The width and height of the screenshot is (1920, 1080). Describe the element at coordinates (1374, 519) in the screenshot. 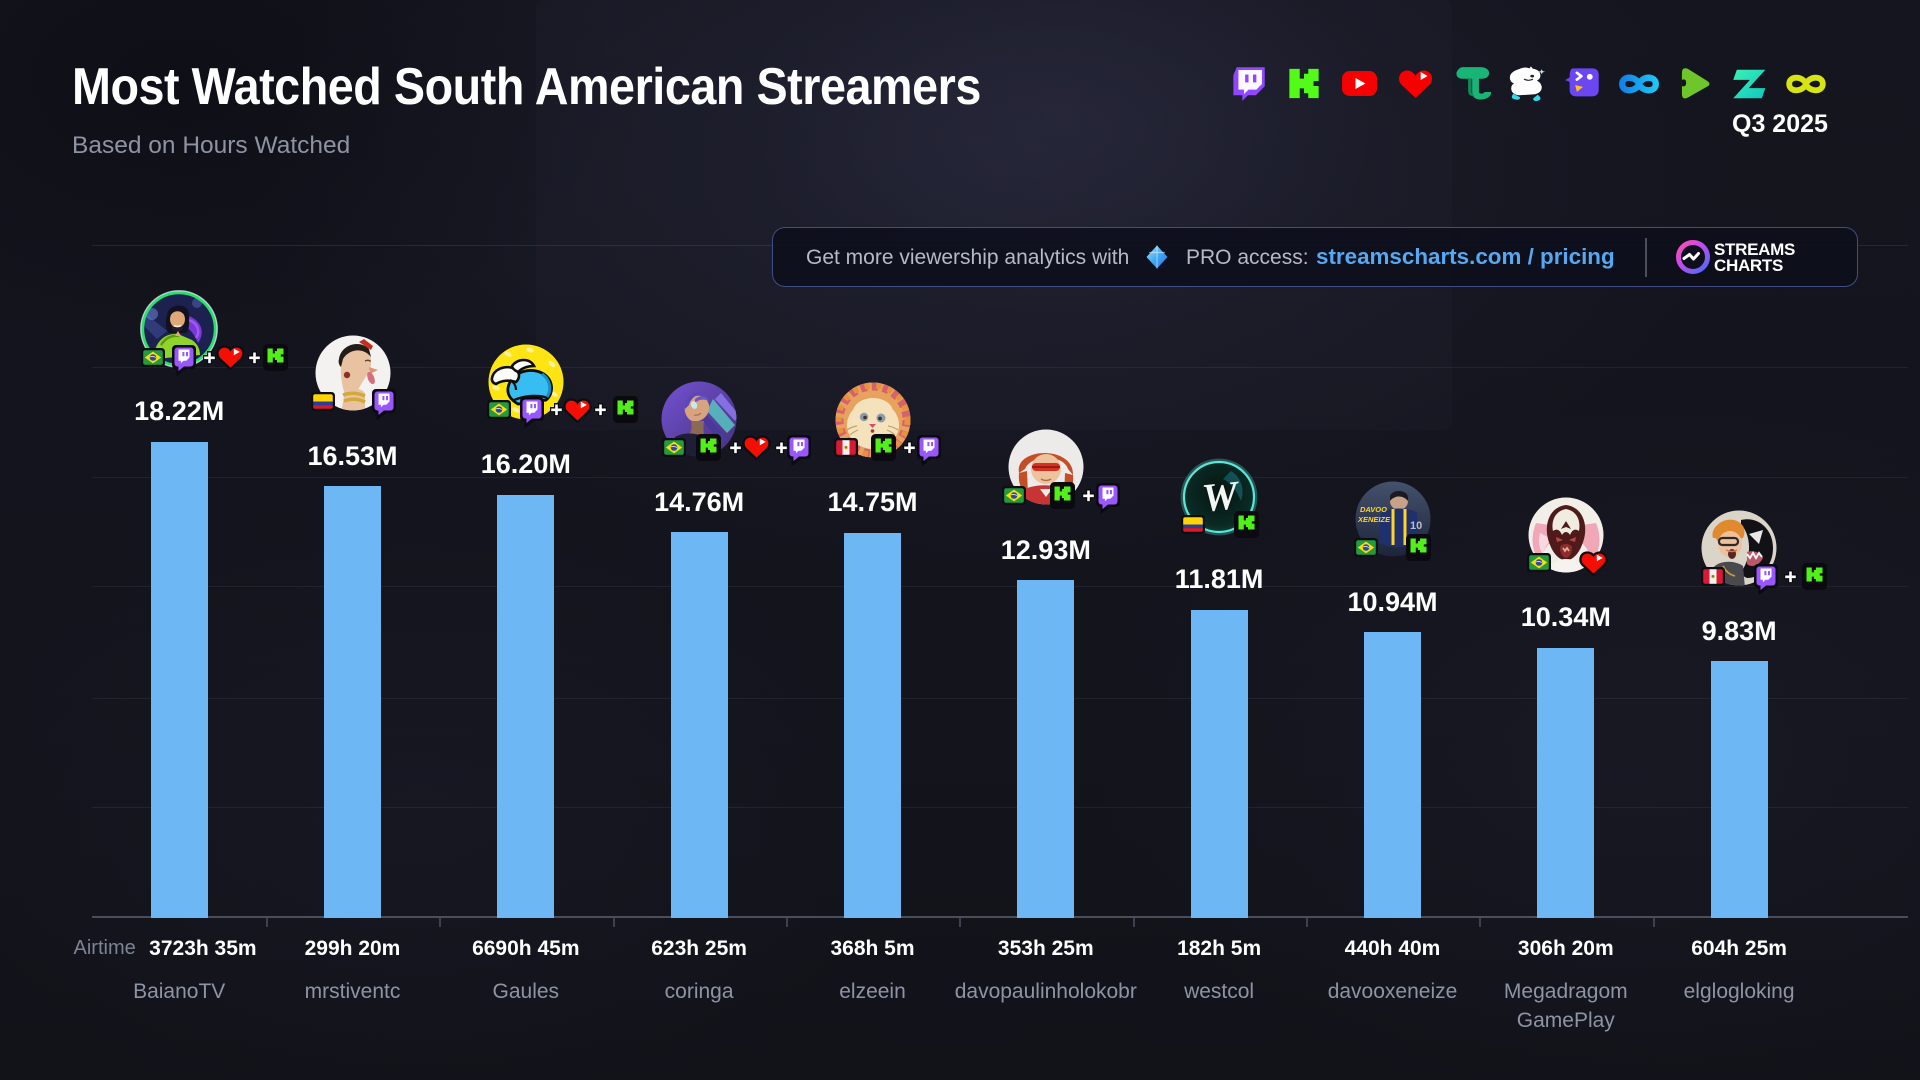

I see `svg-text: XENEIZE` at that location.